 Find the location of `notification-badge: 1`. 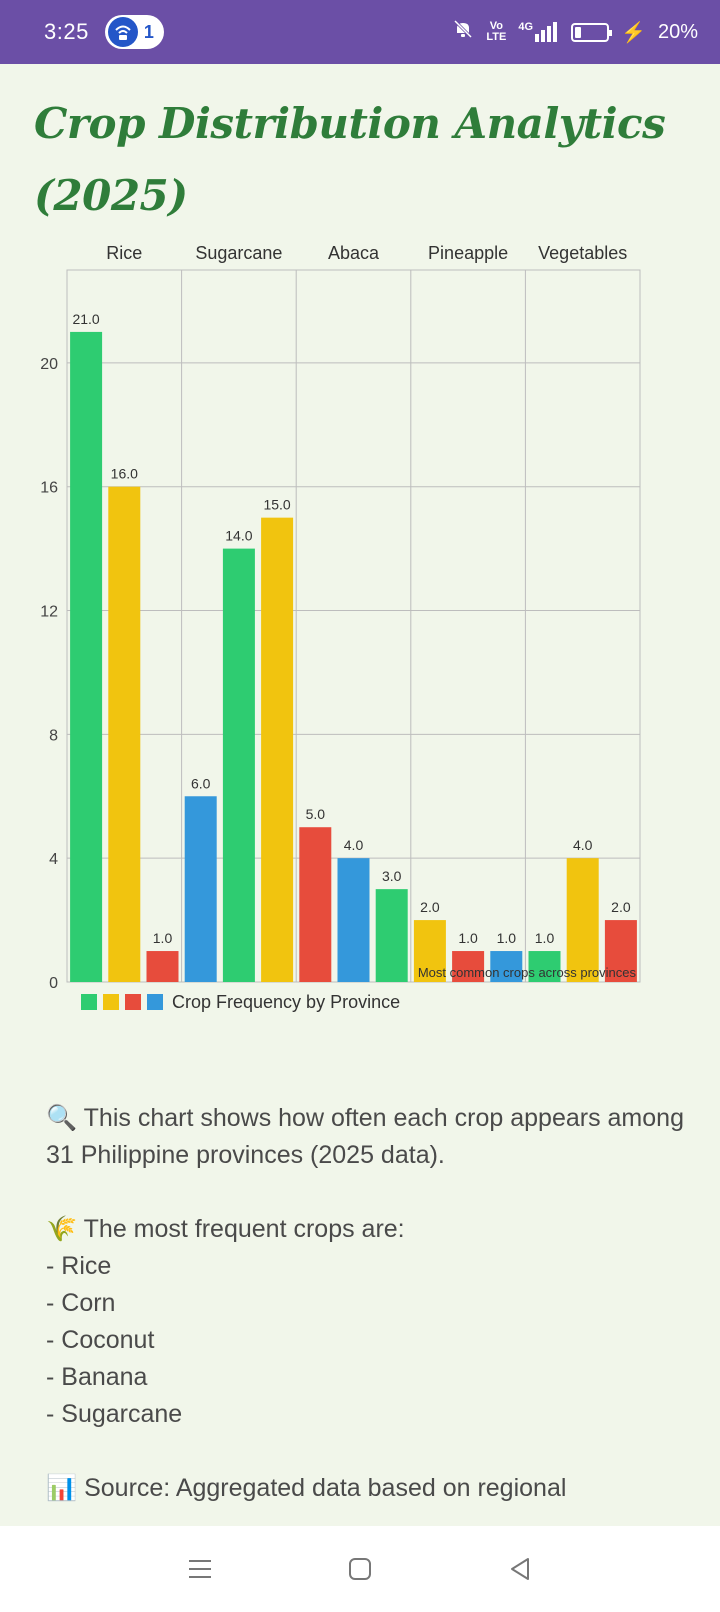

notification-badge: 1 is located at coordinates (134, 32).